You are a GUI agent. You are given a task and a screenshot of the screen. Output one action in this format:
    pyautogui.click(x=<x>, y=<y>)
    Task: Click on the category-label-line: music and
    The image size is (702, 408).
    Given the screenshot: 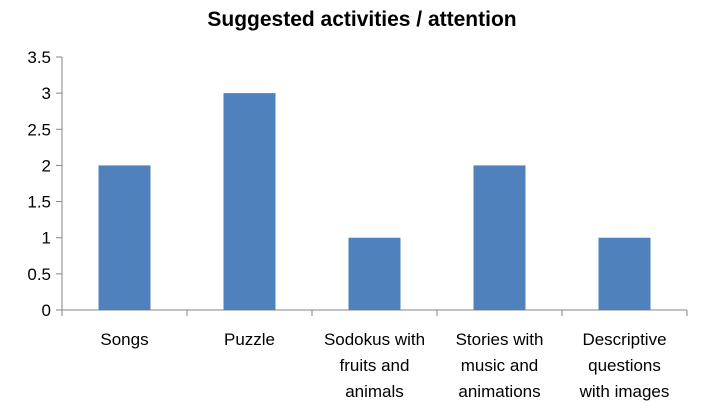 What is the action you would take?
    pyautogui.click(x=499, y=365)
    